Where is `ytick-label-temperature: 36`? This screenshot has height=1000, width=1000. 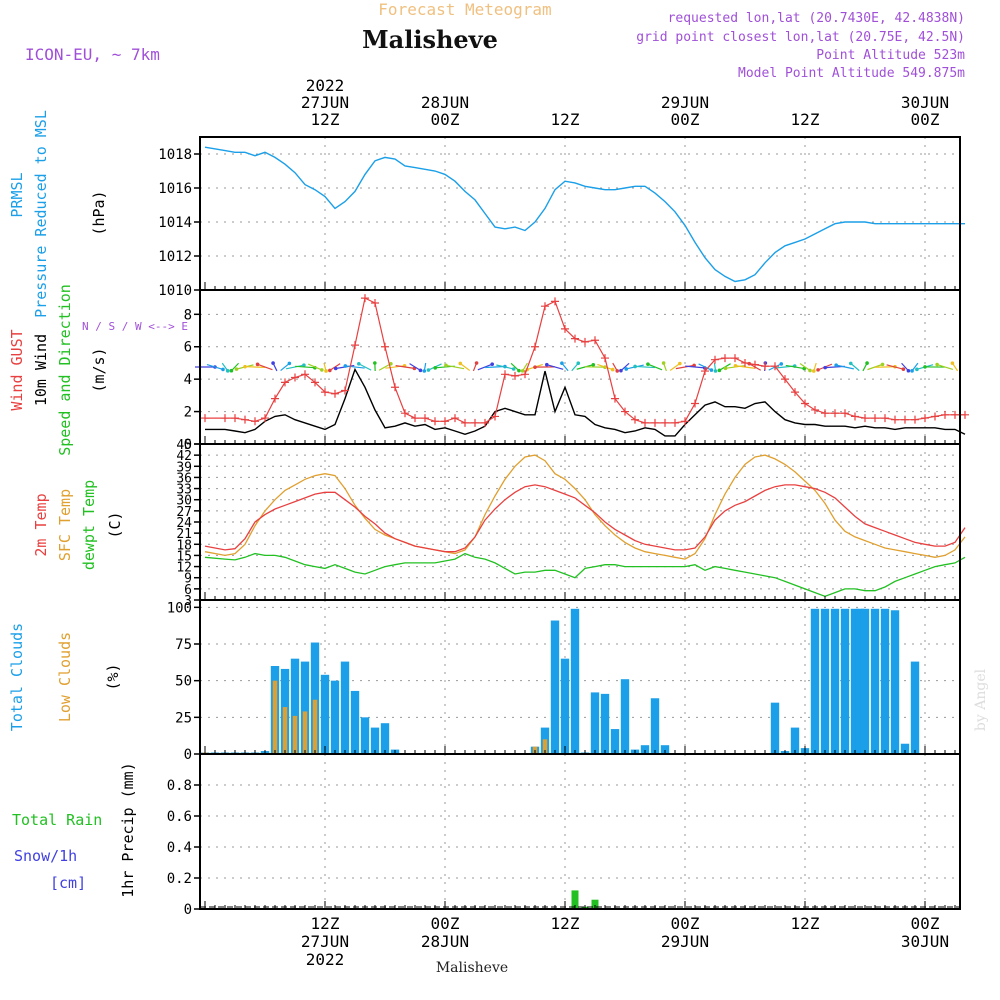
ytick-label-temperature: 36 is located at coordinates (184, 478).